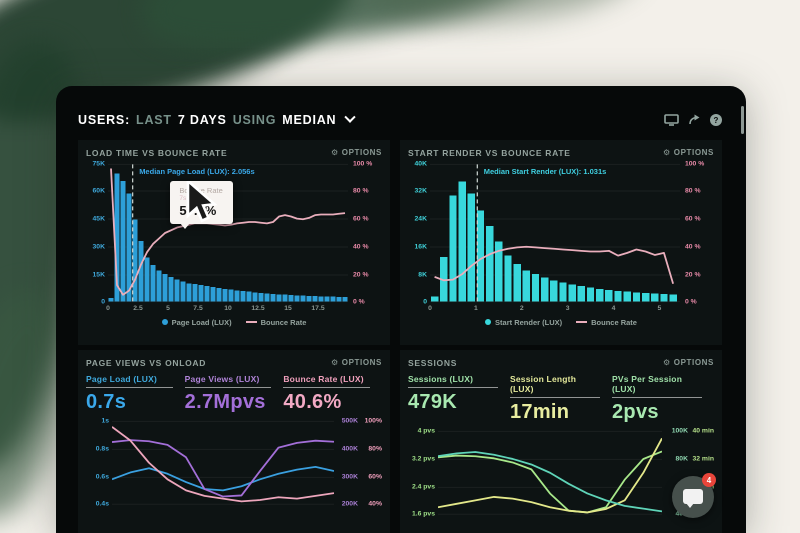 The image size is (800, 533). What do you see at coordinates (254, 120) in the screenshot?
I see `title-using: USING` at bounding box center [254, 120].